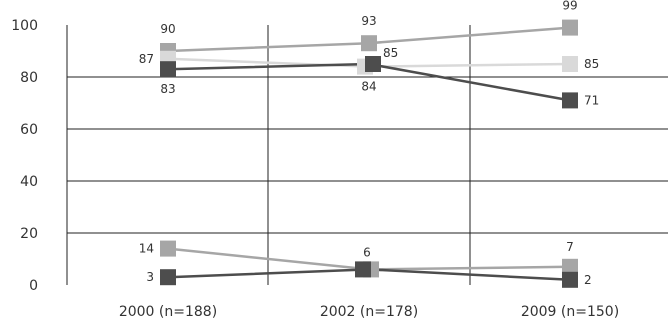 This screenshot has width=668, height=323. Describe the element at coordinates (570, 266) in the screenshot. I see `marker-s4-p3` at that location.